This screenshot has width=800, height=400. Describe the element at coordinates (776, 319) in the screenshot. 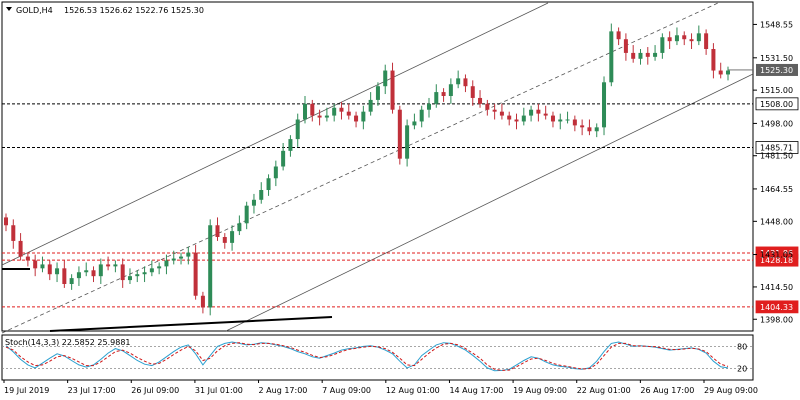

I see `y-tick-label: 1398.00` at that location.